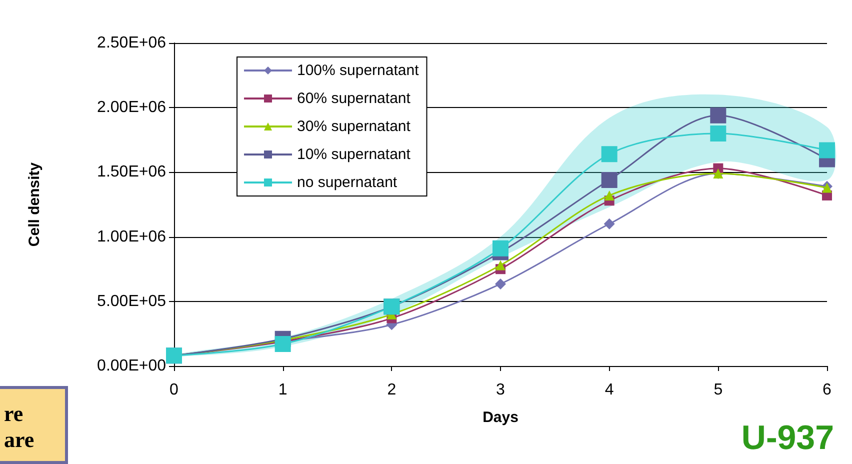 The width and height of the screenshot is (852, 464). What do you see at coordinates (358, 70) in the screenshot?
I see `legend-label: 100% supernatant` at bounding box center [358, 70].